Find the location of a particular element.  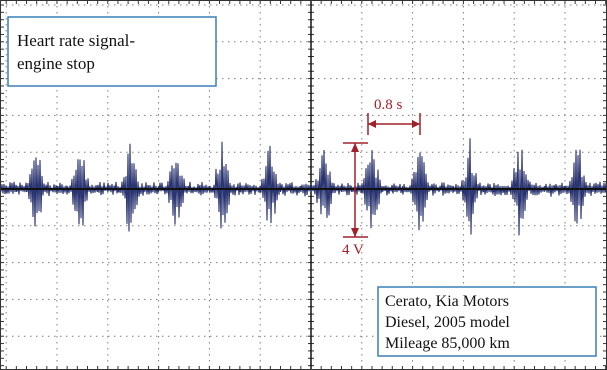

info-box-border is located at coordinates (487, 321).